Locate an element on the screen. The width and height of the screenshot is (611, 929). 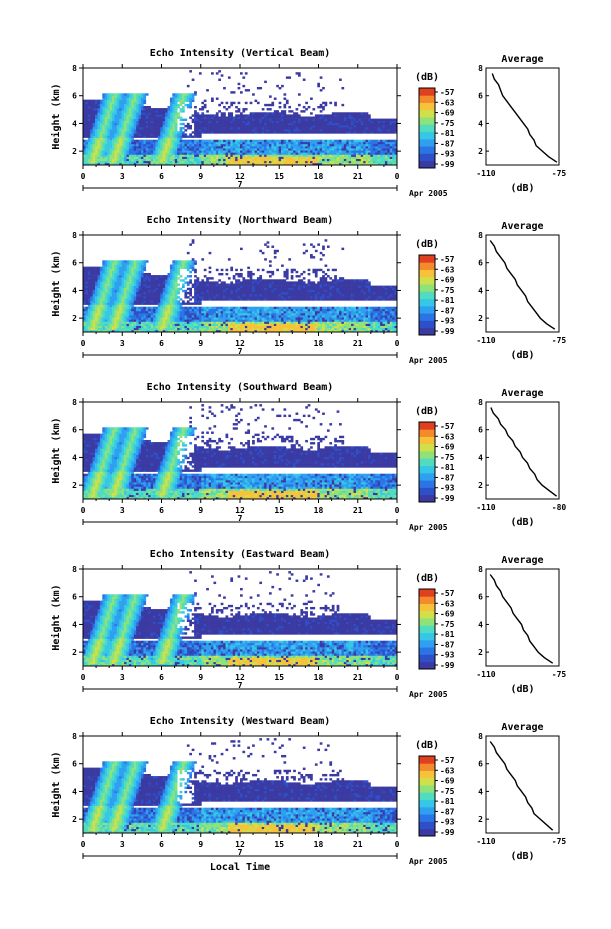
echo-heatmap is located at coordinates (240, 118).